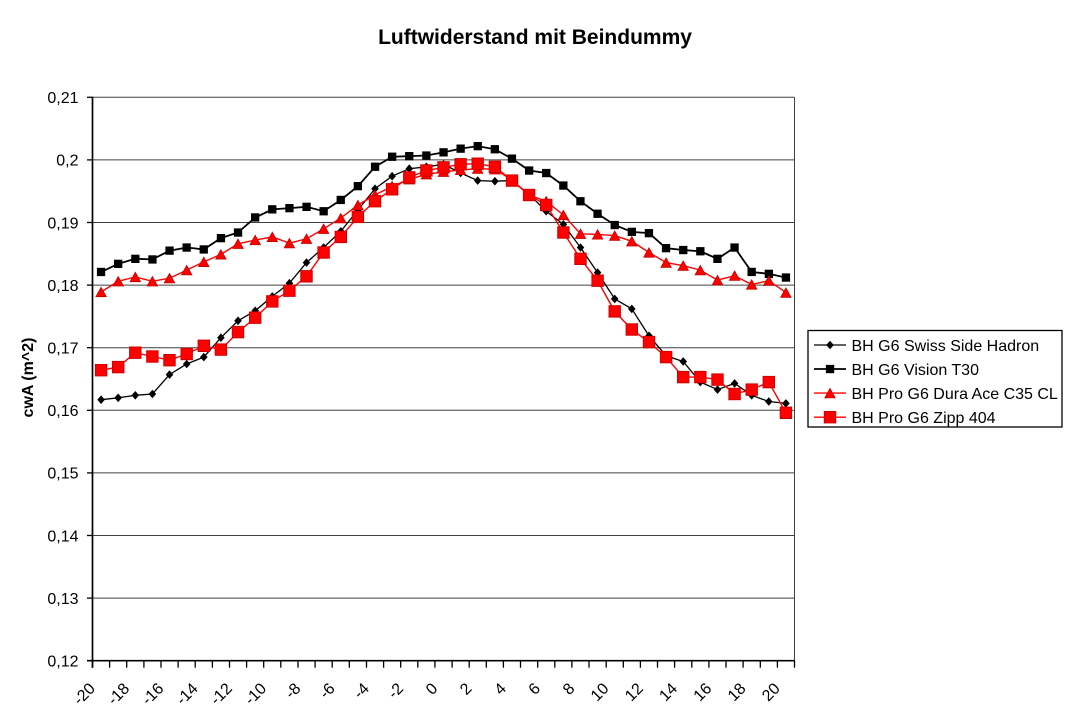 This screenshot has height=717, width=1068. What do you see at coordinates (62, 662) in the screenshot?
I see `svg-text: 0,12` at bounding box center [62, 662].